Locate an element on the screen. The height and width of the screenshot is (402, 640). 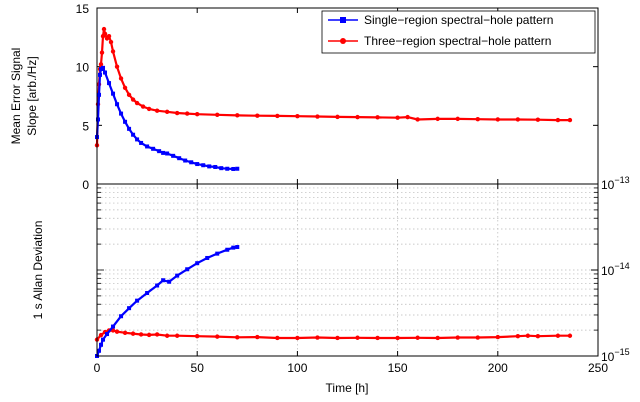
x-tick-label: 200 is located at coordinates (498, 368).